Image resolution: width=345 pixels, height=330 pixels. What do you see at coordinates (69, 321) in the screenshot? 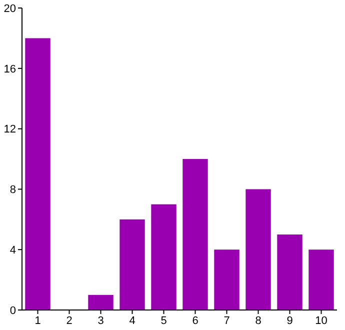
I see `x-tick-label: 2` at bounding box center [69, 321].